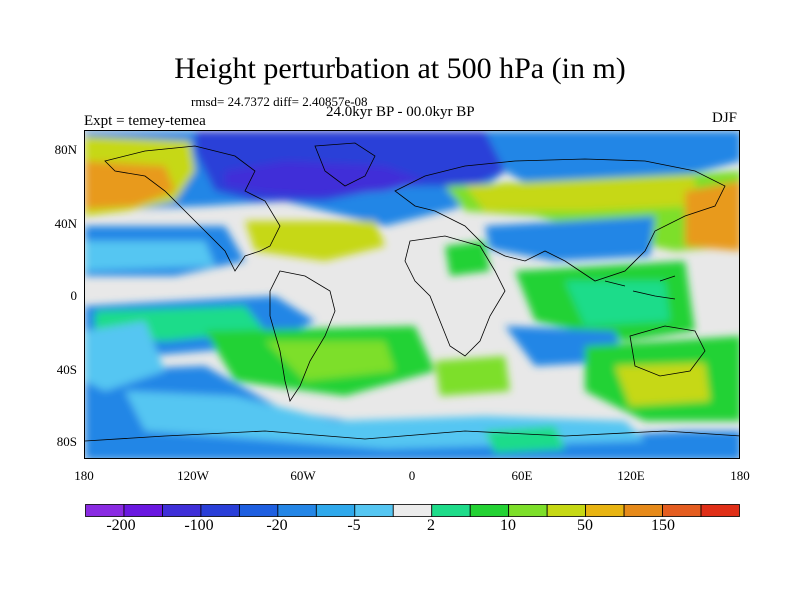 The image size is (800, 600). Describe the element at coordinates (412, 436) in the screenshot. I see `coastline-antarctica` at that location.